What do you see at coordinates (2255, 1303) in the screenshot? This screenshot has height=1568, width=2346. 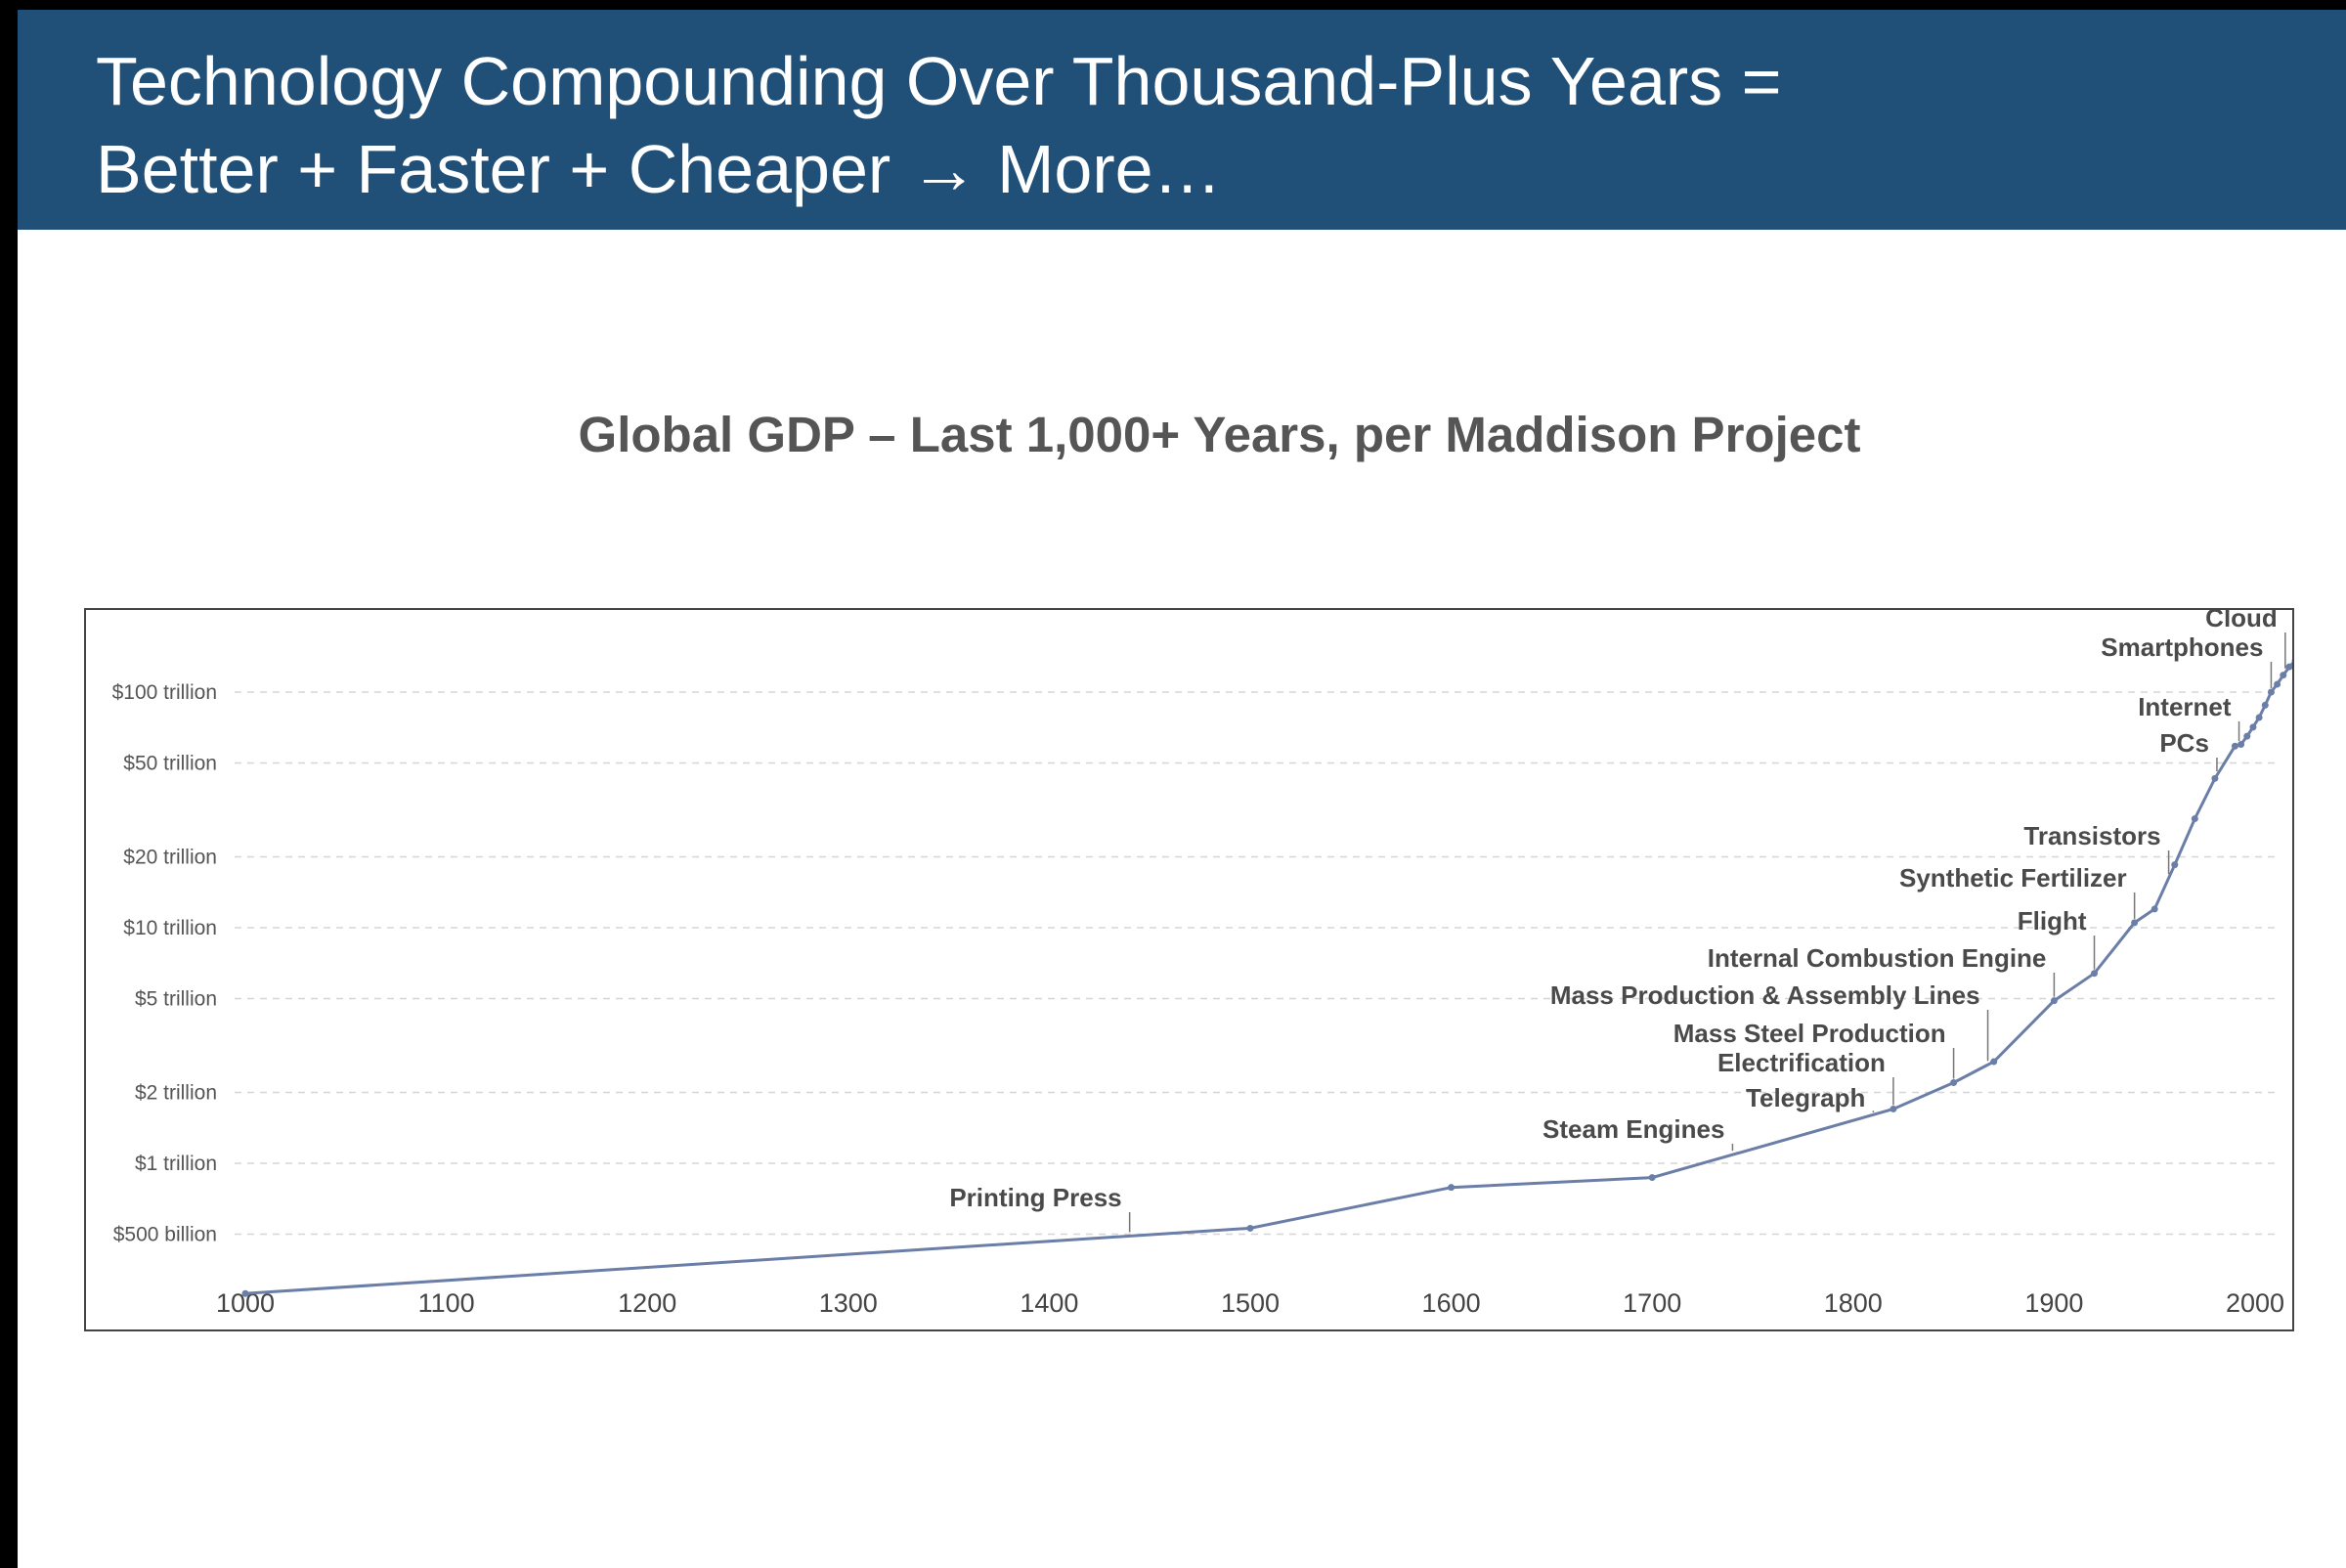 I see `x-tick-label: 2000` at bounding box center [2255, 1303].